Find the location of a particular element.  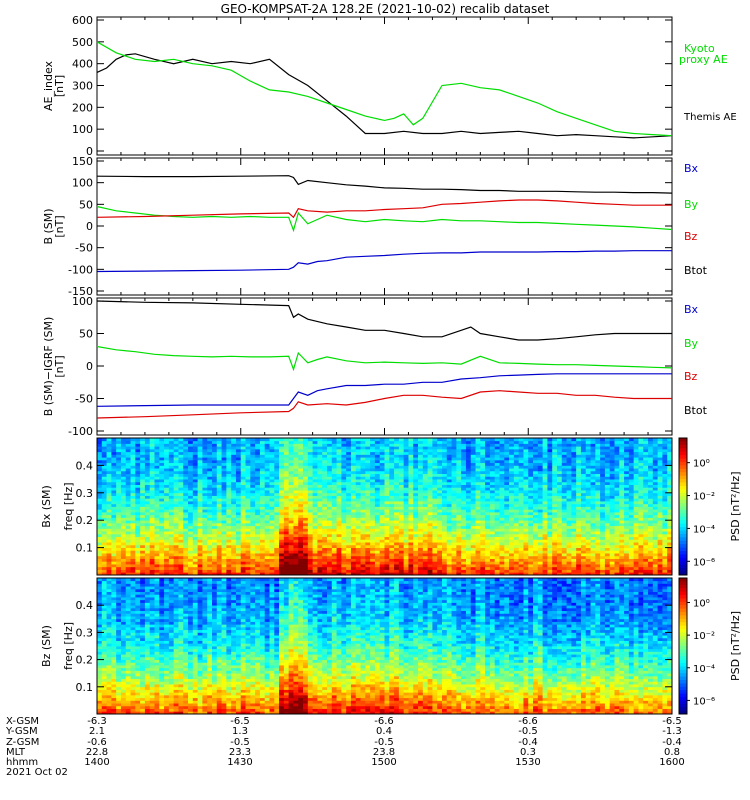

y-tick-label: -150 is located at coordinates (80, 291).